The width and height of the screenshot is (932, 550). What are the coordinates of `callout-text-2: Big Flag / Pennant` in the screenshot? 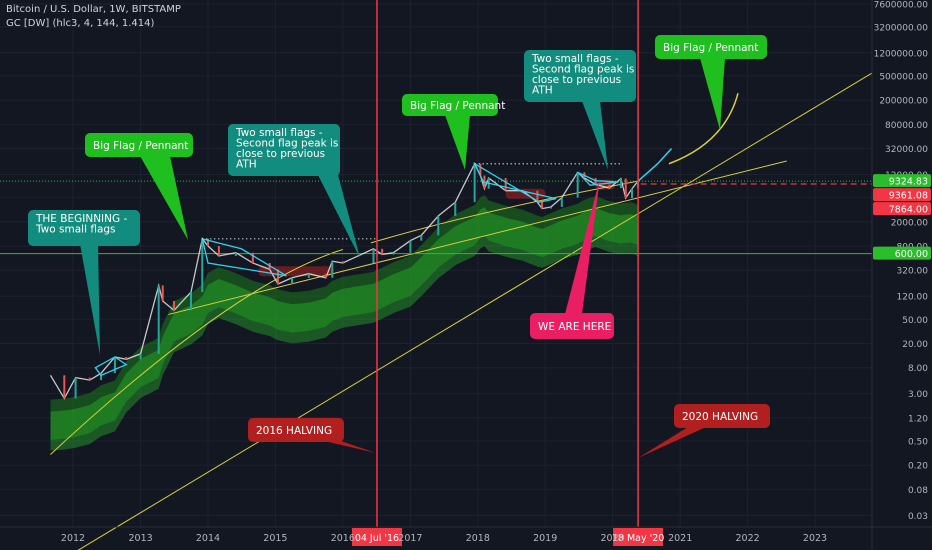 It's located at (140, 146).